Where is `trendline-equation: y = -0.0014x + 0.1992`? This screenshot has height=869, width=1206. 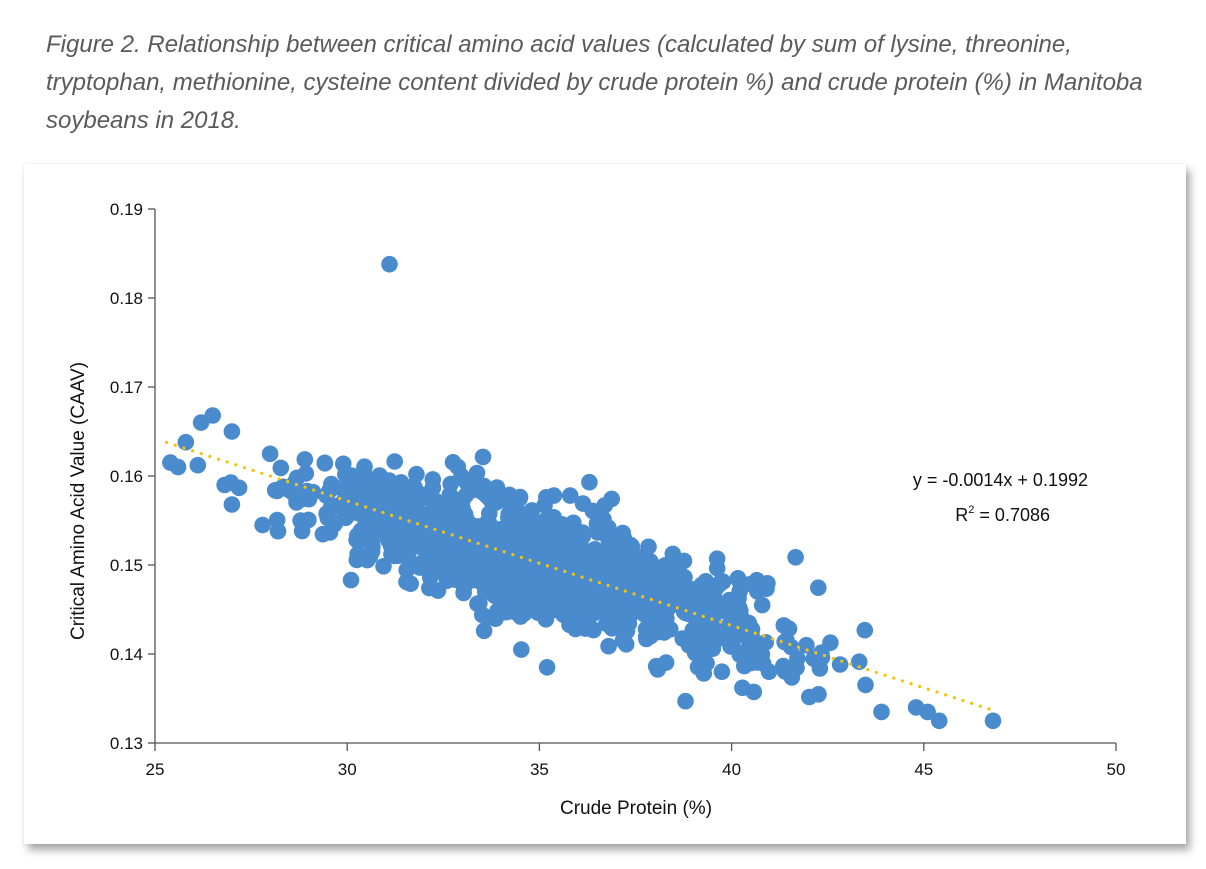 trendline-equation: y = -0.0014x + 0.1992 is located at coordinates (1000, 480).